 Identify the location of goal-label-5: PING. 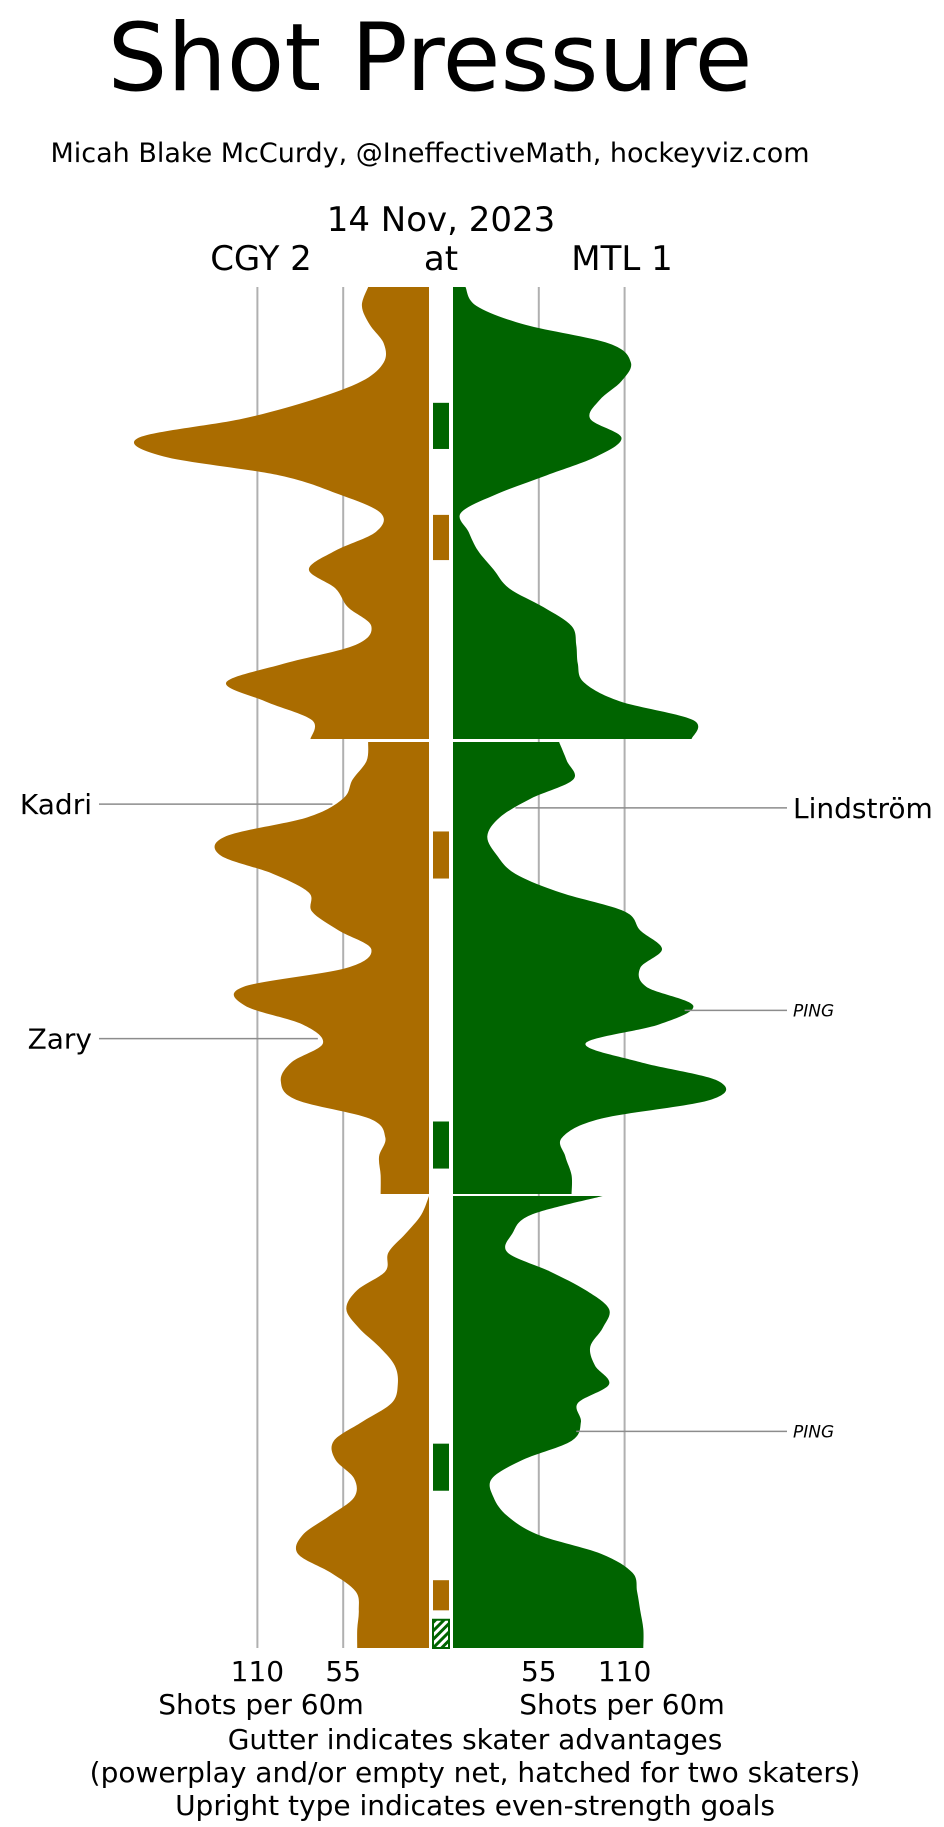
(813, 1432).